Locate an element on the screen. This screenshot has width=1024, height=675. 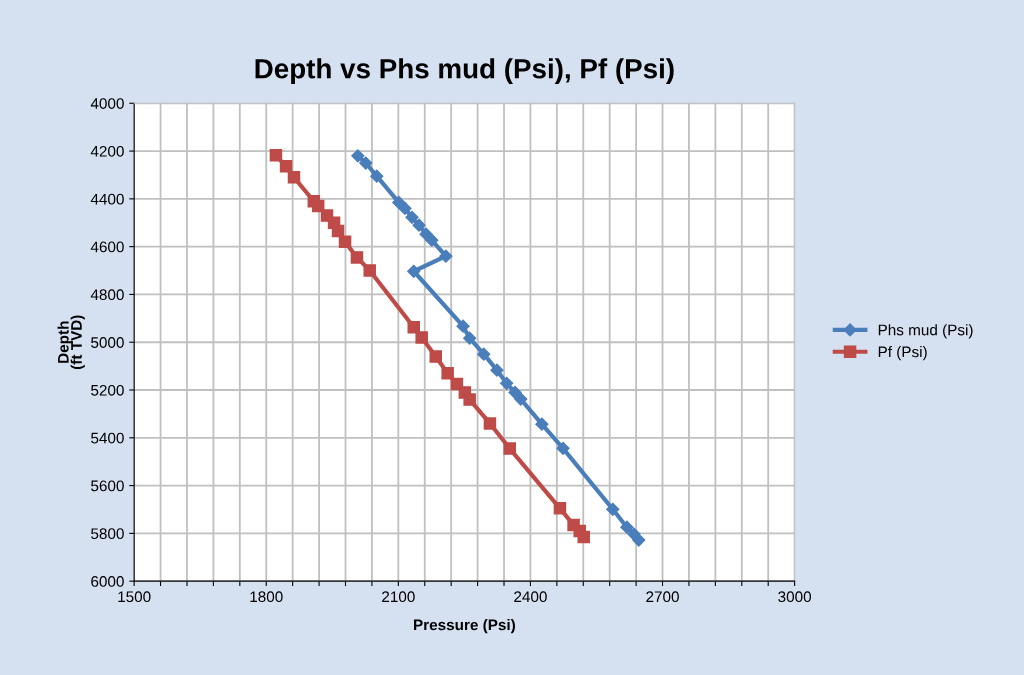
y-tick-label: 5600 is located at coordinates (107, 486).